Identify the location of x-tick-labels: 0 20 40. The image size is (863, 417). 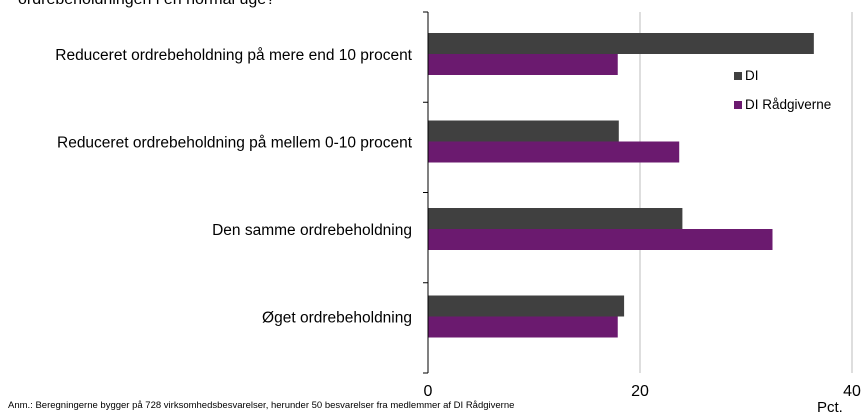
(642, 391).